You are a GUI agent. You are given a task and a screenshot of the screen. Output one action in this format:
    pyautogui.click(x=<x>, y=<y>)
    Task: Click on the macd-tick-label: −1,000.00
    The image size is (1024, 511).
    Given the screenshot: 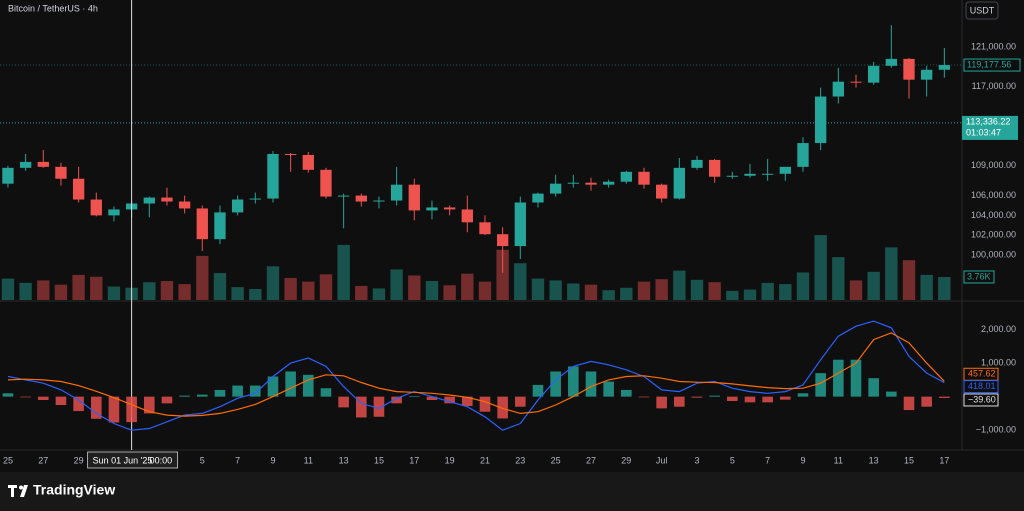 What is the action you would take?
    pyautogui.click(x=996, y=430)
    